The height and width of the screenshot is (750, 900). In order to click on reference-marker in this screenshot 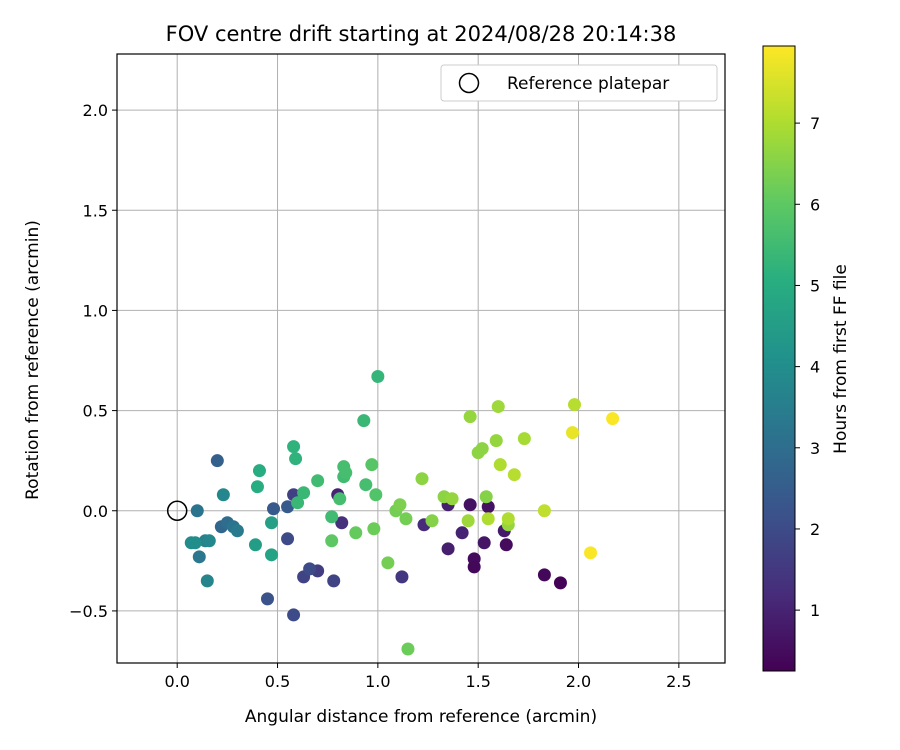, I will do `click(177, 510)`.